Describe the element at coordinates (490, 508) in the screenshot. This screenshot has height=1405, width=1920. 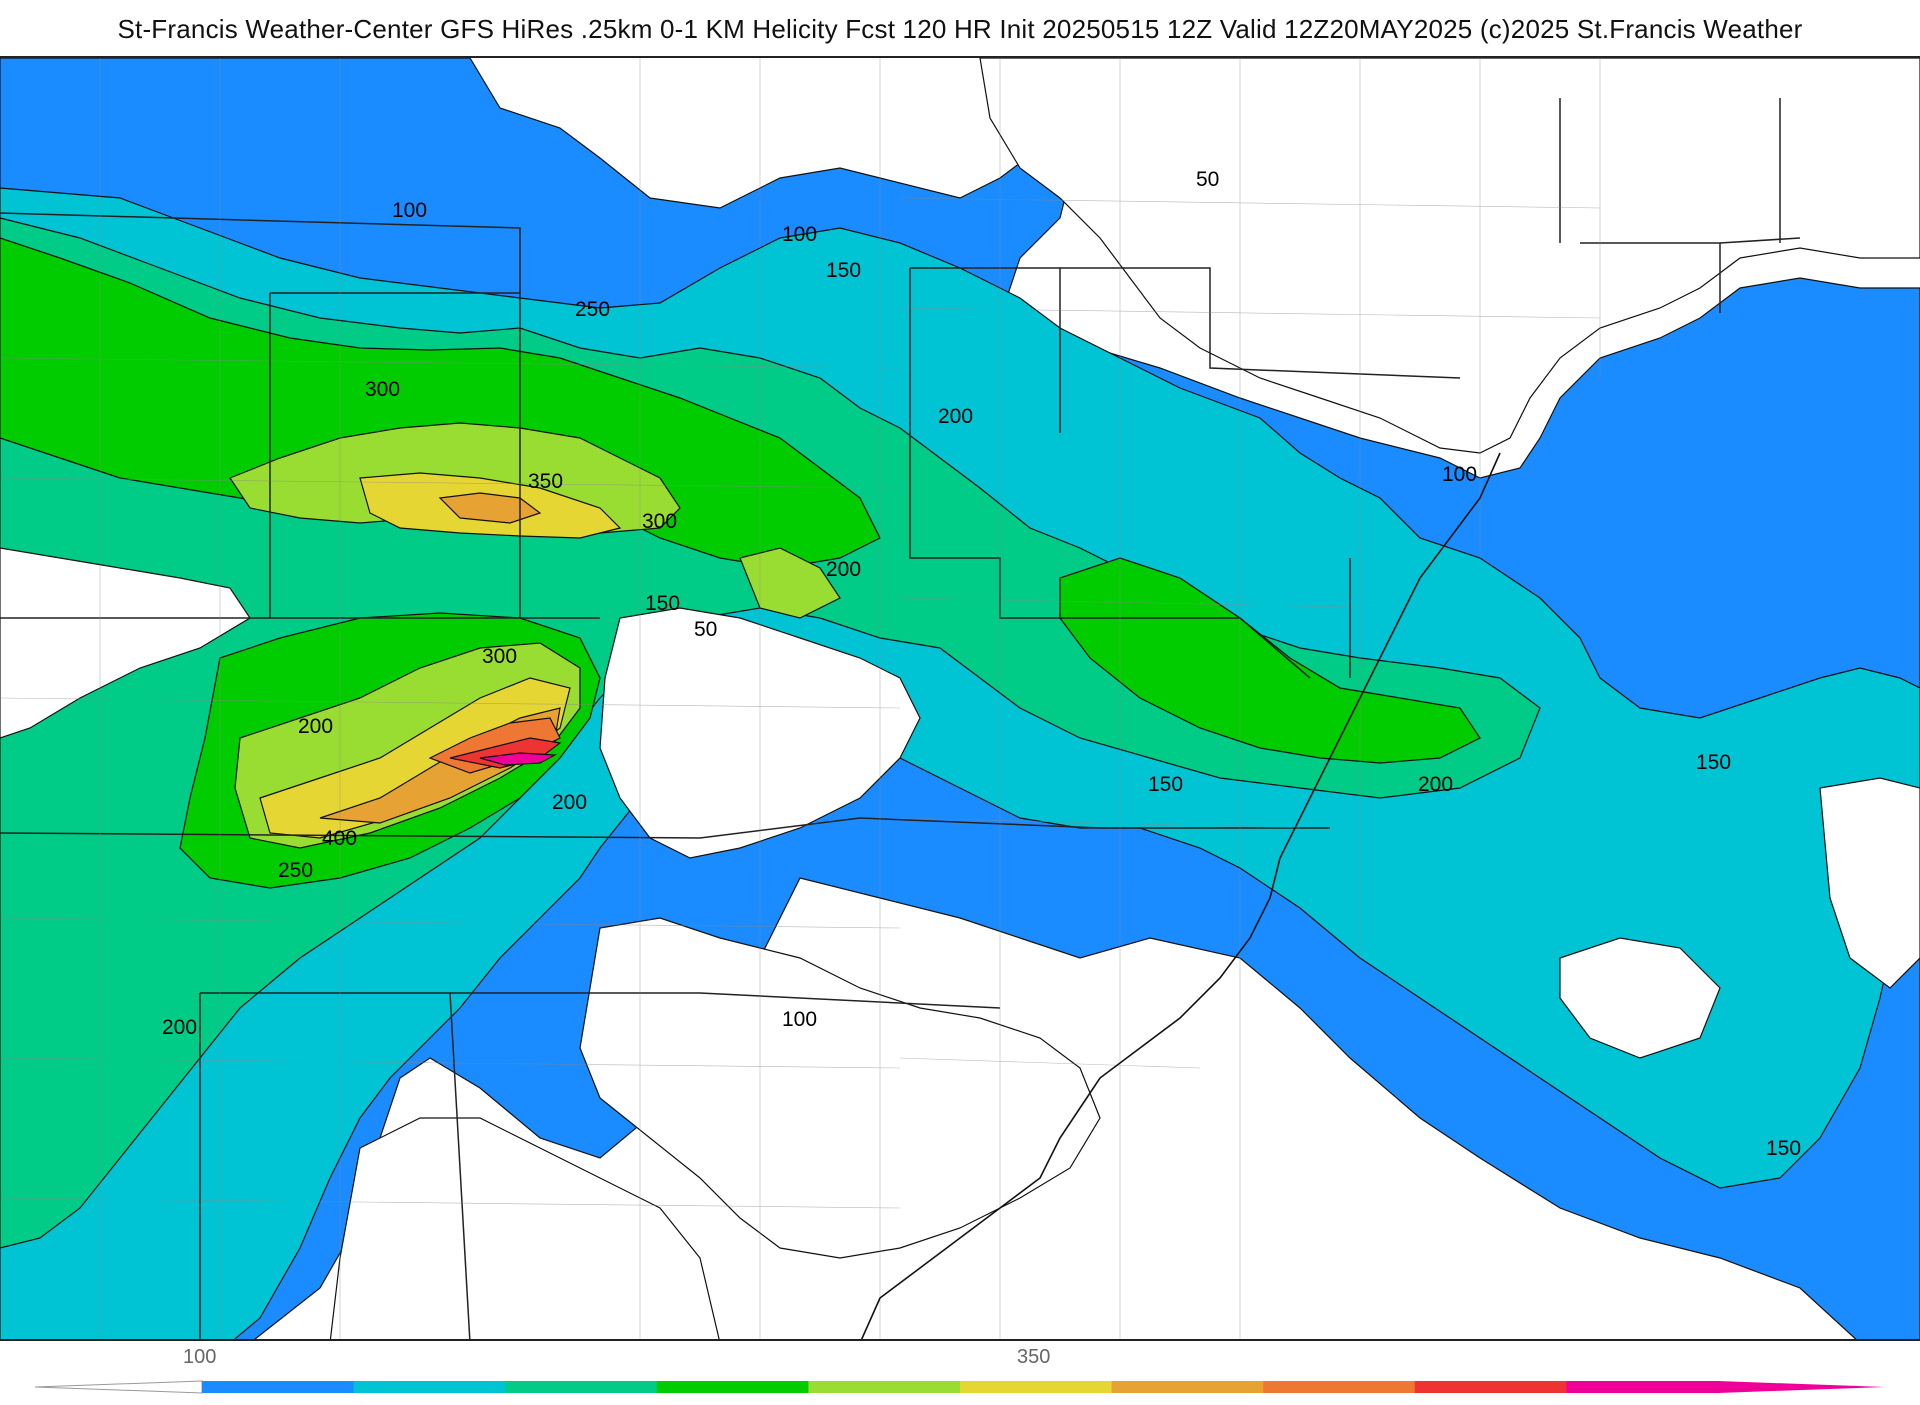
I see `helicity-400-region` at that location.